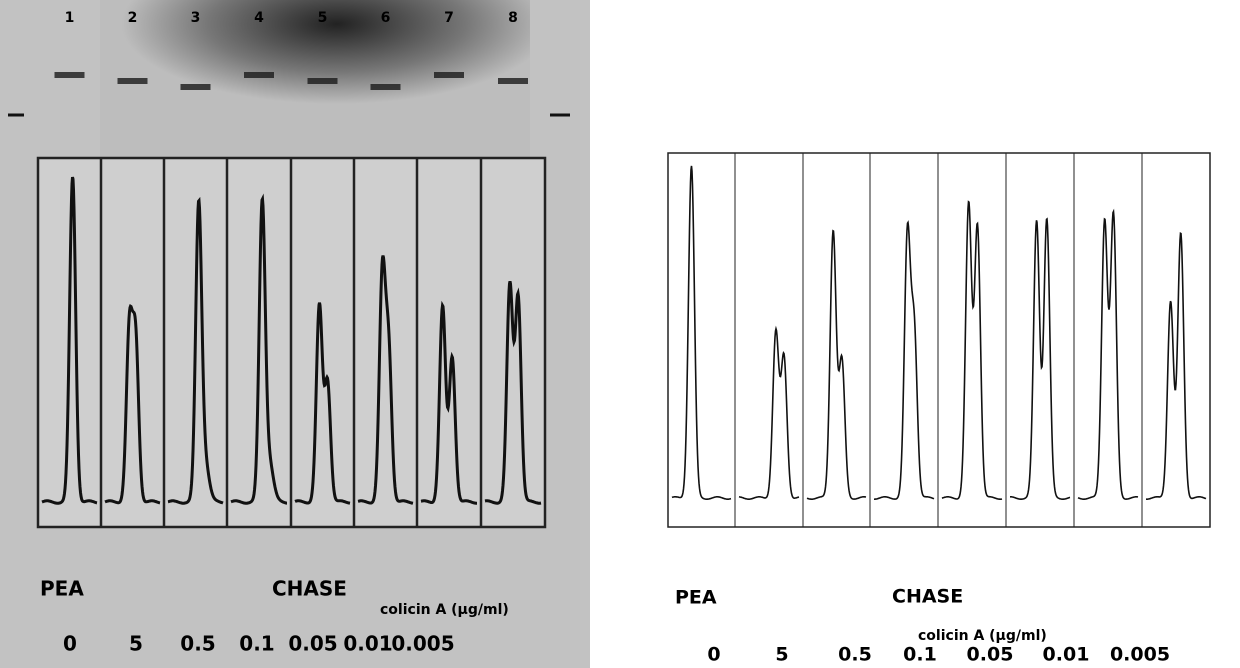 The width and height of the screenshot is (1240, 668). What do you see at coordinates (323, 18) in the screenshot?
I see `lane-number: 5` at bounding box center [323, 18].